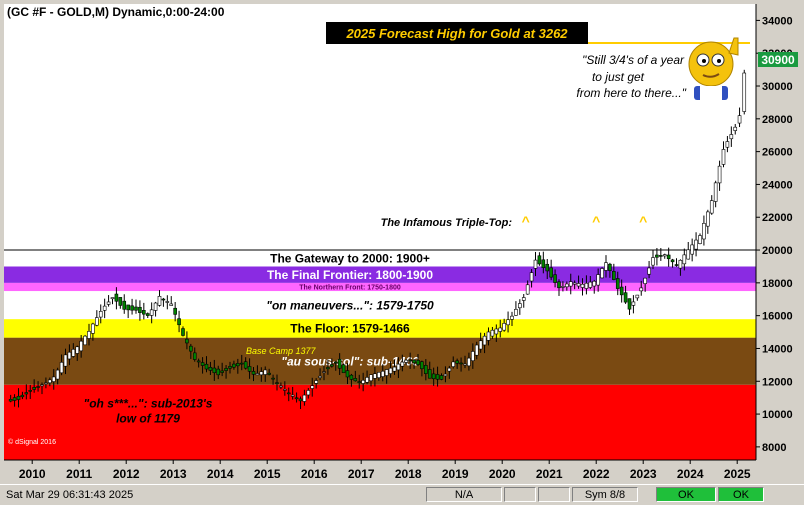  What do you see at coordinates (502, 474) in the screenshot?
I see `x-tick-label: 2020` at bounding box center [502, 474].